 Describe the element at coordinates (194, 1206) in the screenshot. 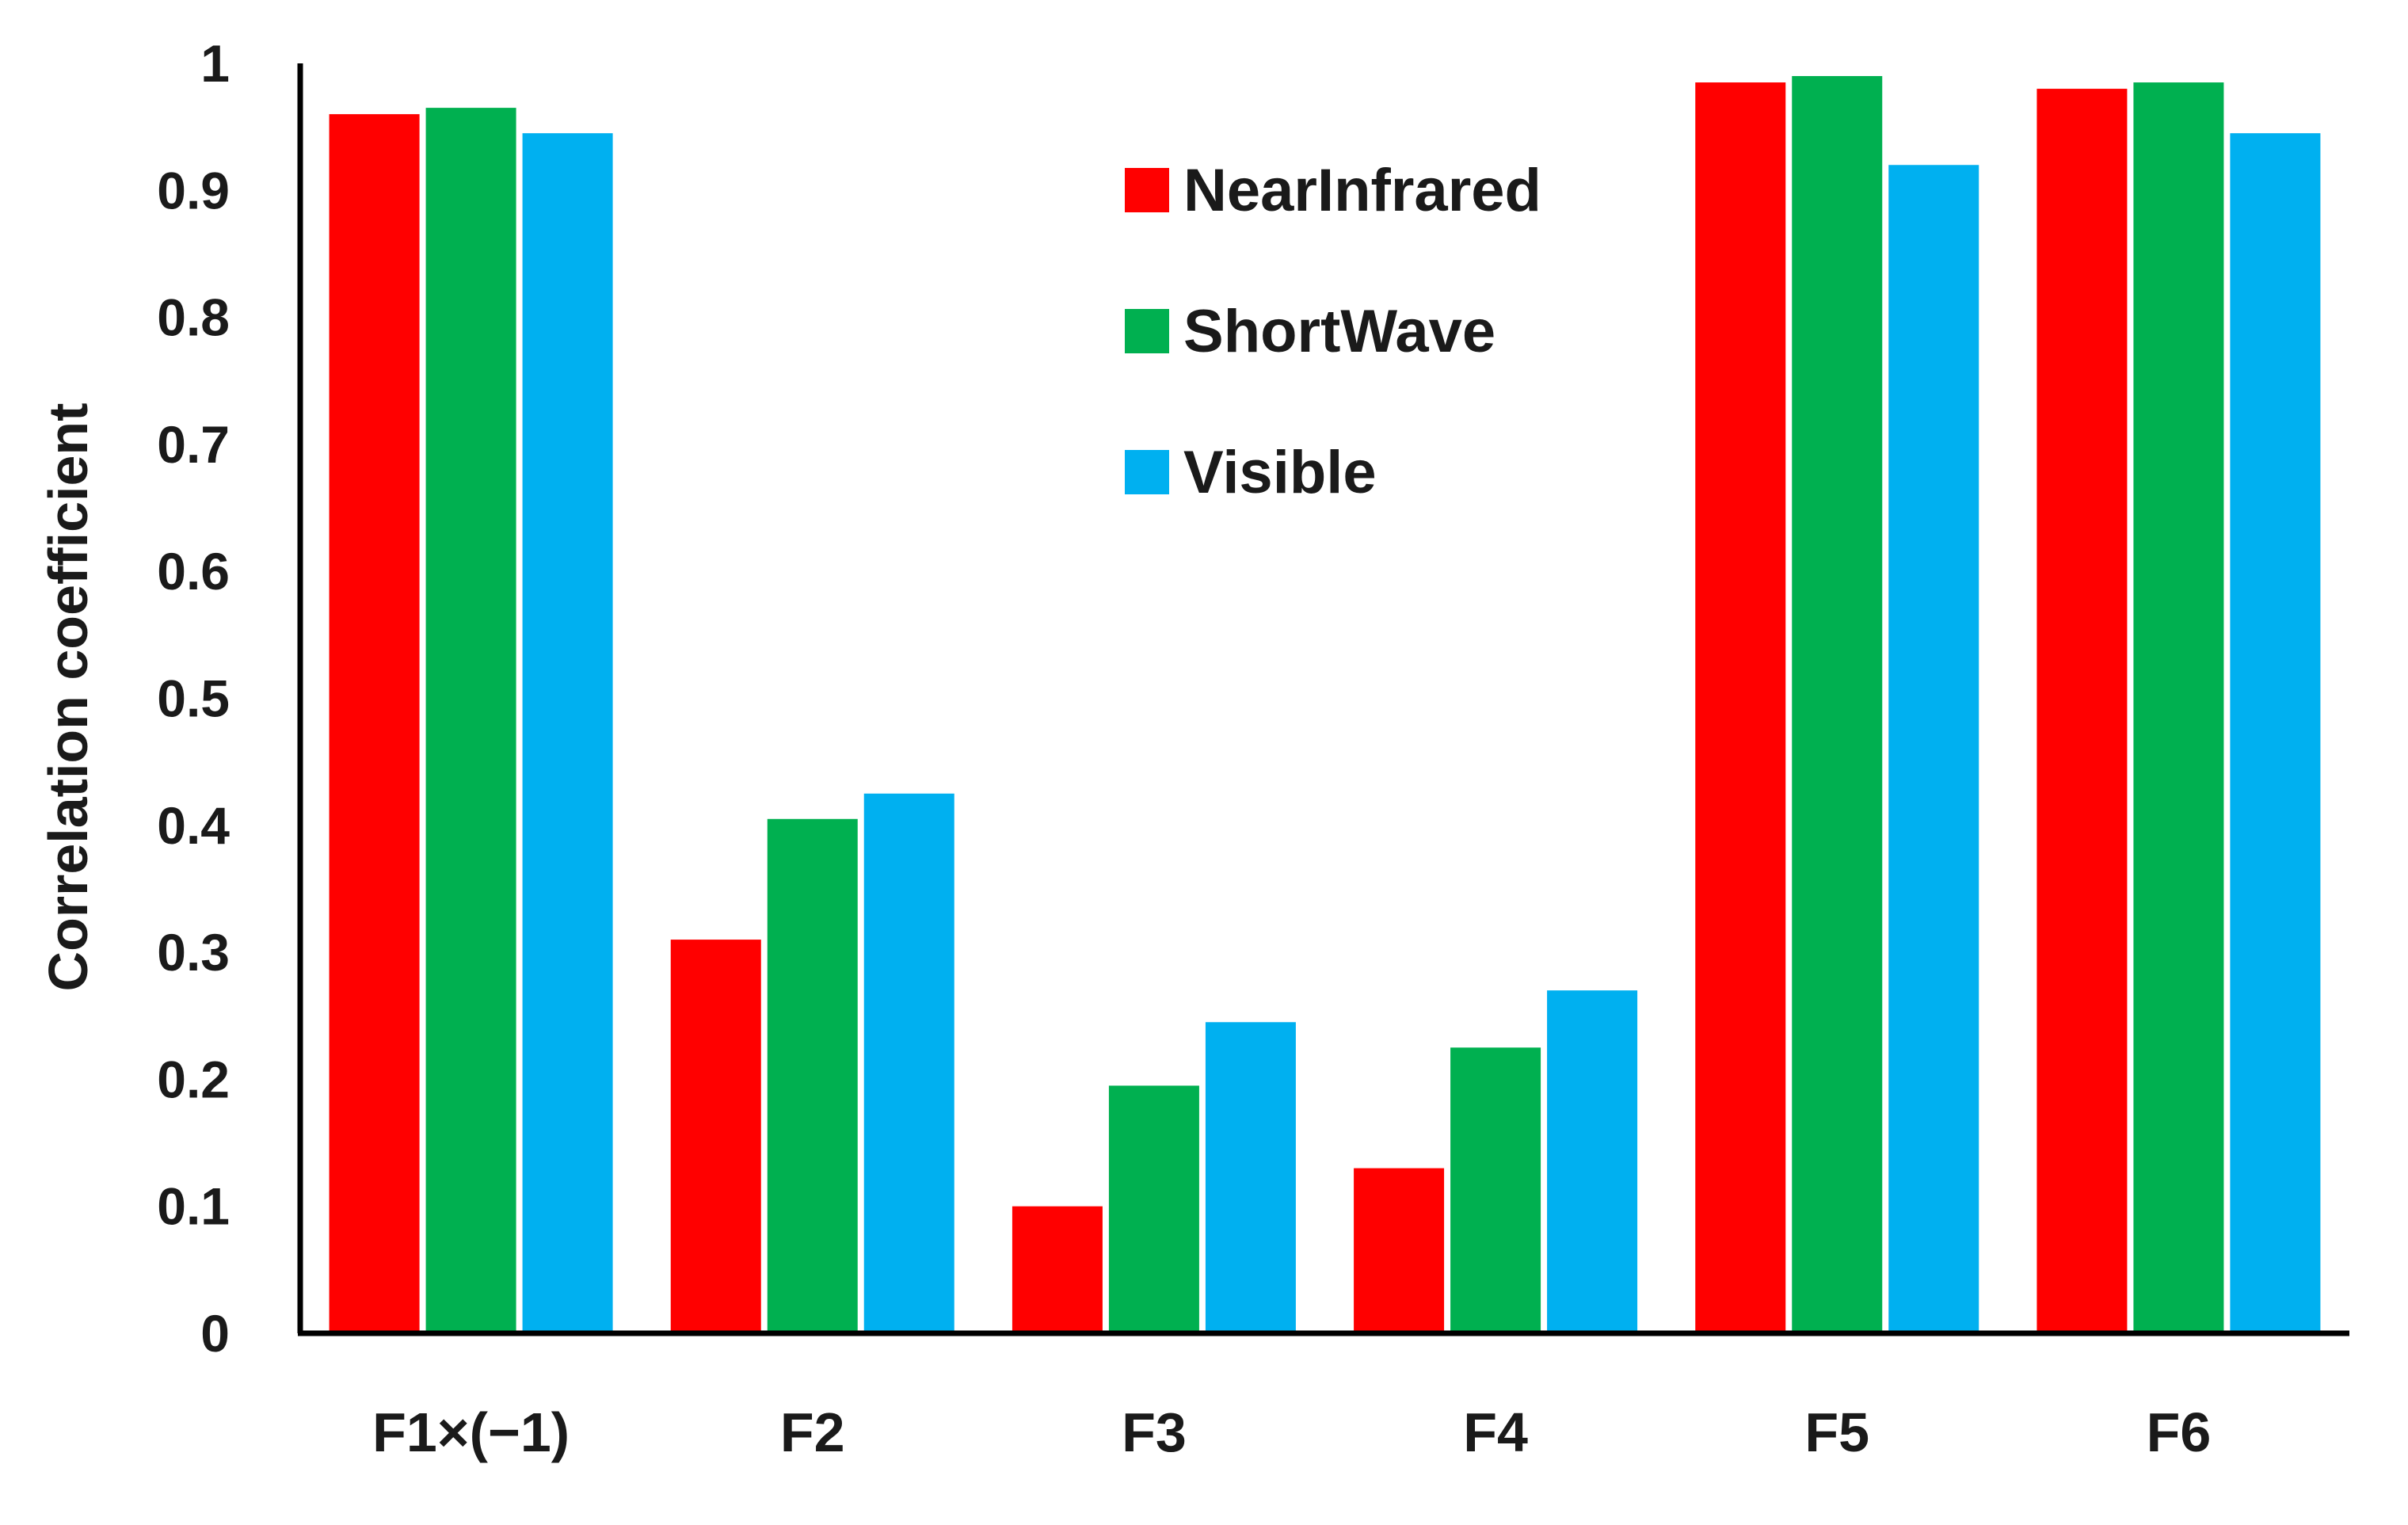

I see `y-tick-label: 0.1` at that location.